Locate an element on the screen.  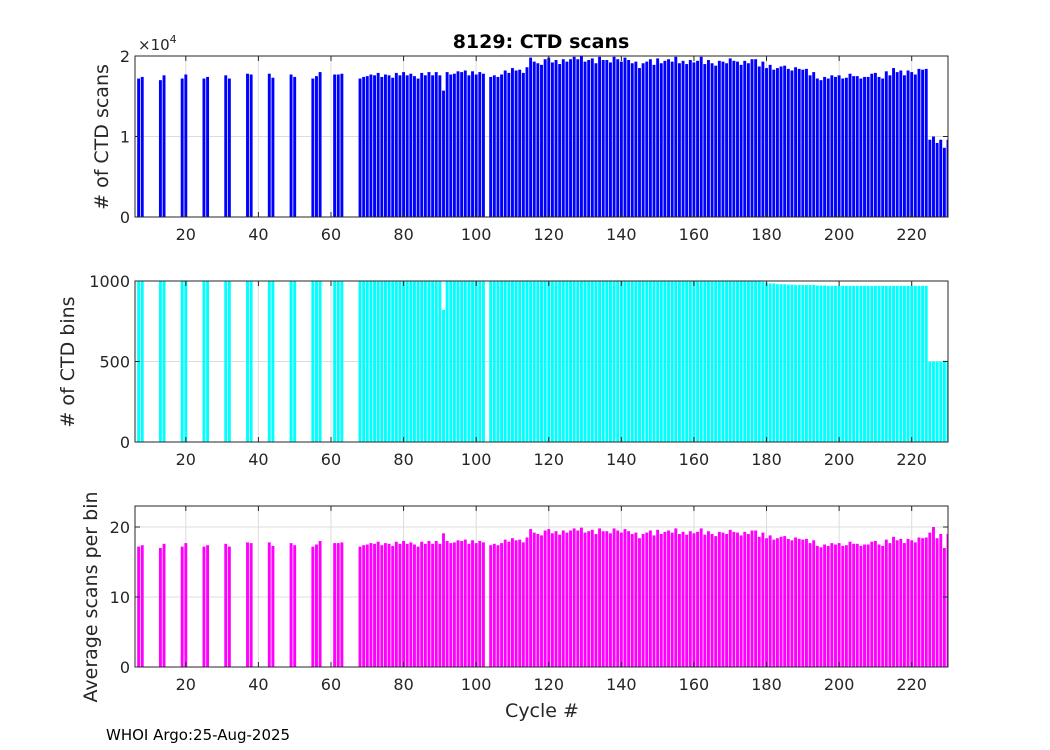
ctd-scans-ylabel: # of CTD scans is located at coordinates (102, 137).